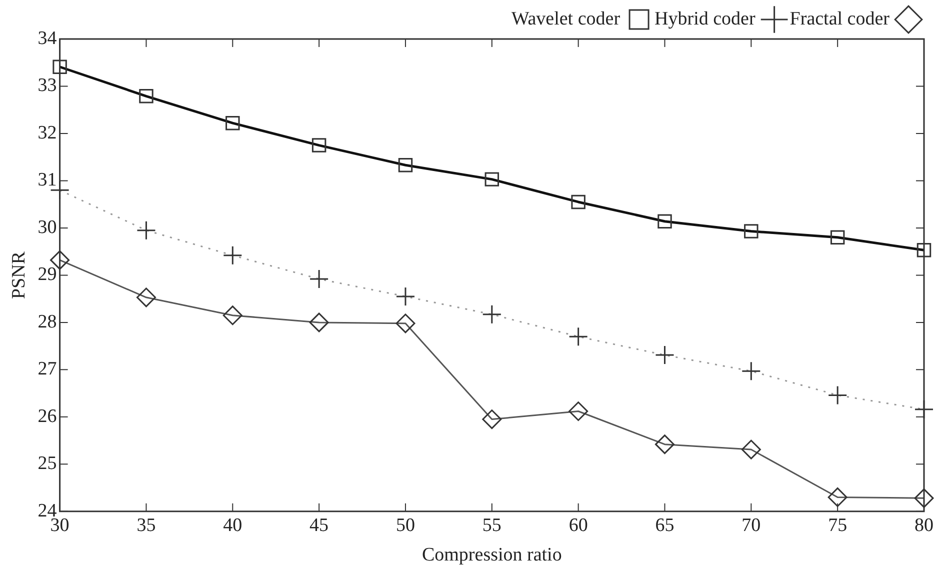  Describe the element at coordinates (47, 180) in the screenshot. I see `y-tick-label: 31` at that location.